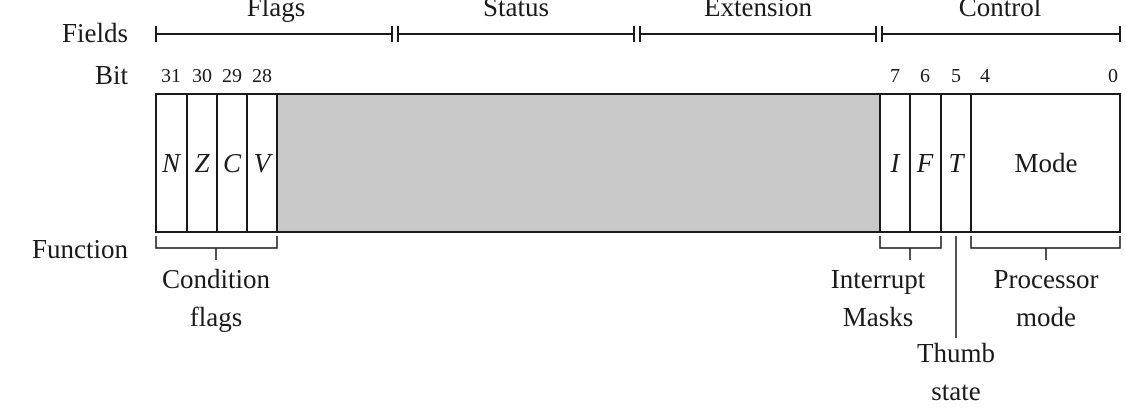  I want to click on function-label-condition-line1: Condition, so click(216, 279).